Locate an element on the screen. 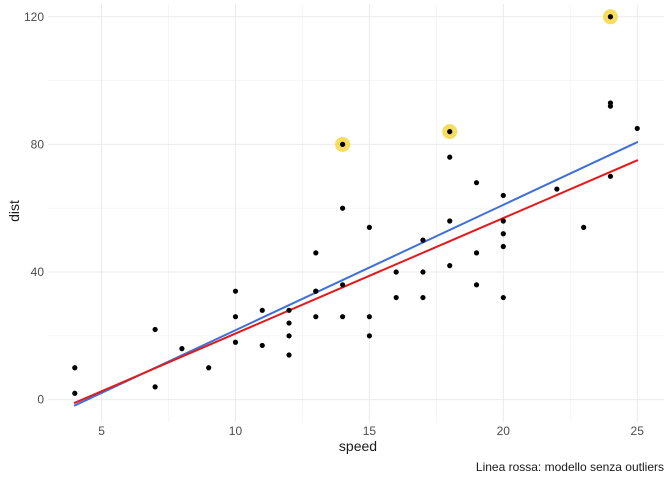 This screenshot has width=672, height=480. y-tick-label: 80 is located at coordinates (38, 144).